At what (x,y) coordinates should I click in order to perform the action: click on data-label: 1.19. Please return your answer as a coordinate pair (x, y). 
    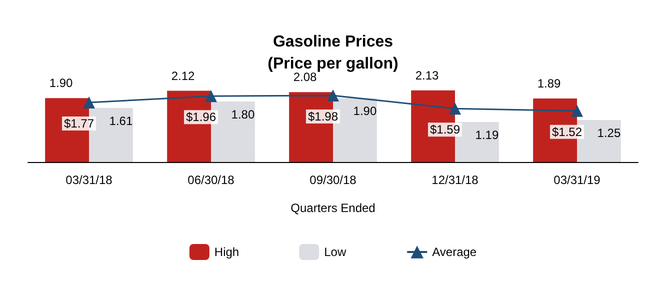
    Looking at the image, I should click on (487, 135).